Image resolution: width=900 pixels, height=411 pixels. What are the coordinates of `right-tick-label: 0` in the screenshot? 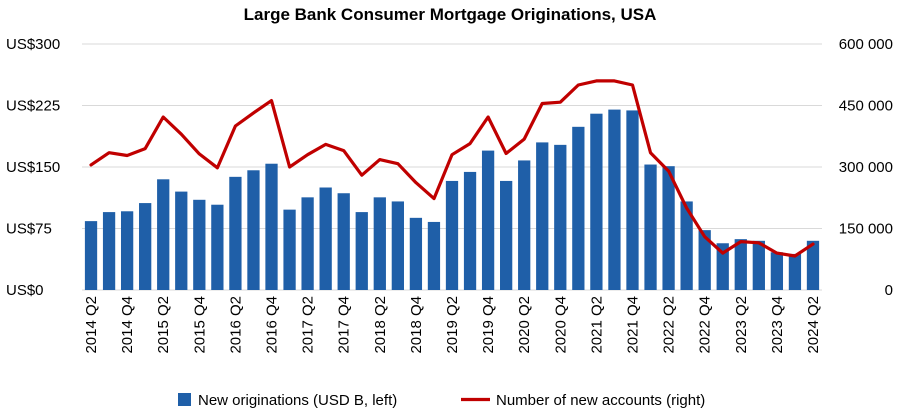 It's located at (889, 290).